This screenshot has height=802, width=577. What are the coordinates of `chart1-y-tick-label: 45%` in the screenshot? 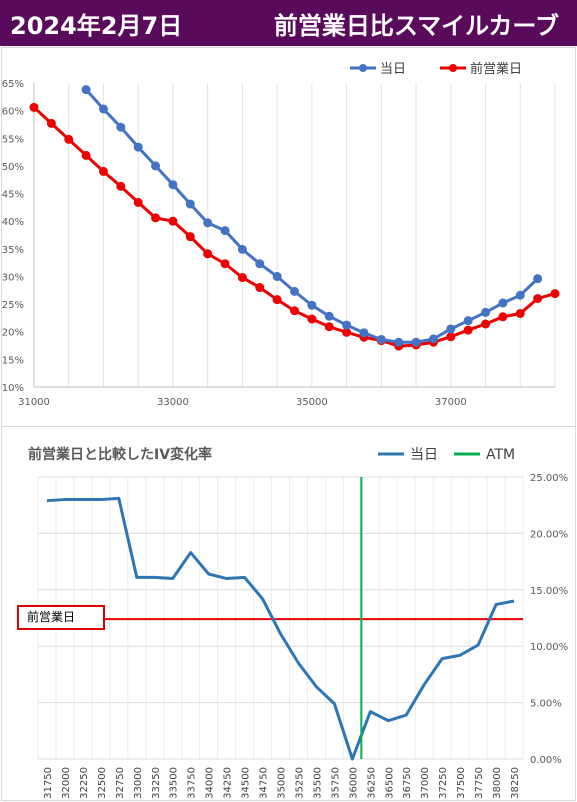 It's located at (13, 195).